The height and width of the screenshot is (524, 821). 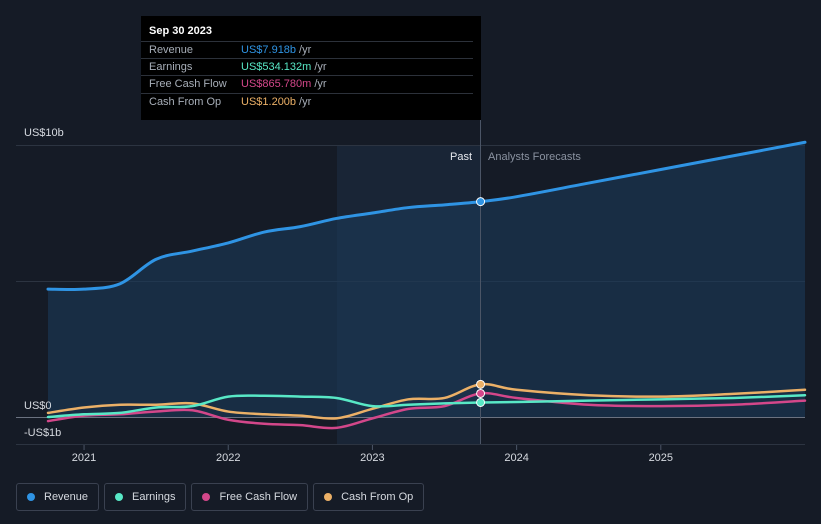 What do you see at coordinates (276, 102) in the screenshot?
I see `tooltip-value: US$1.200b/yr` at bounding box center [276, 102].